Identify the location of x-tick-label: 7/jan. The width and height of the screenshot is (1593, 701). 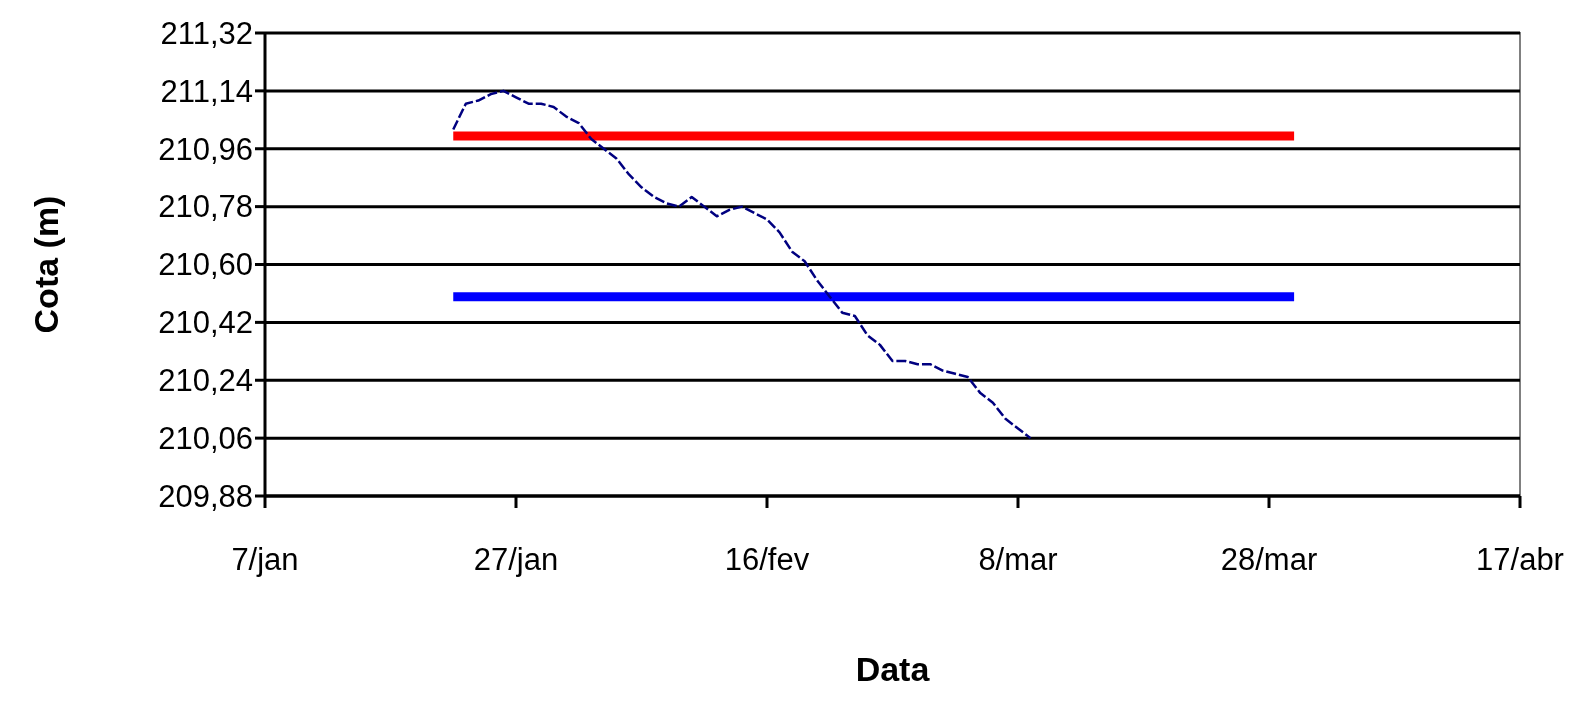
(265, 559).